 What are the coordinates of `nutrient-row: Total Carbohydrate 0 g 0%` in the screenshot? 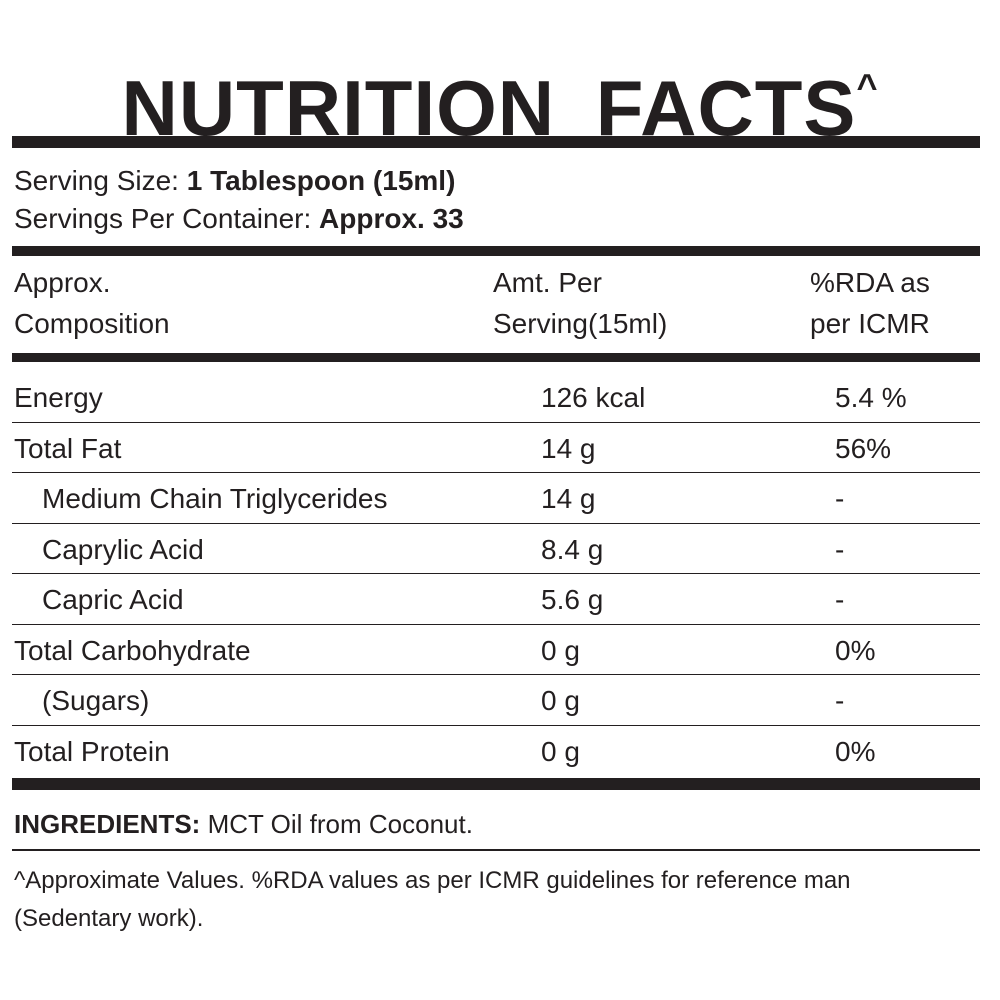 It's located at (496, 650).